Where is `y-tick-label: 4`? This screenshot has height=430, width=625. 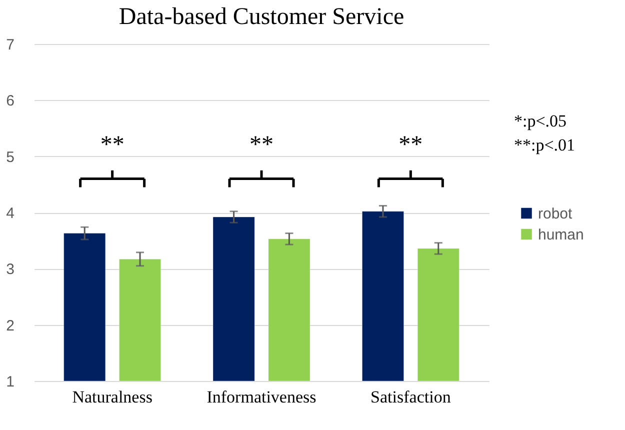 y-tick-label: 4 is located at coordinates (10, 213).